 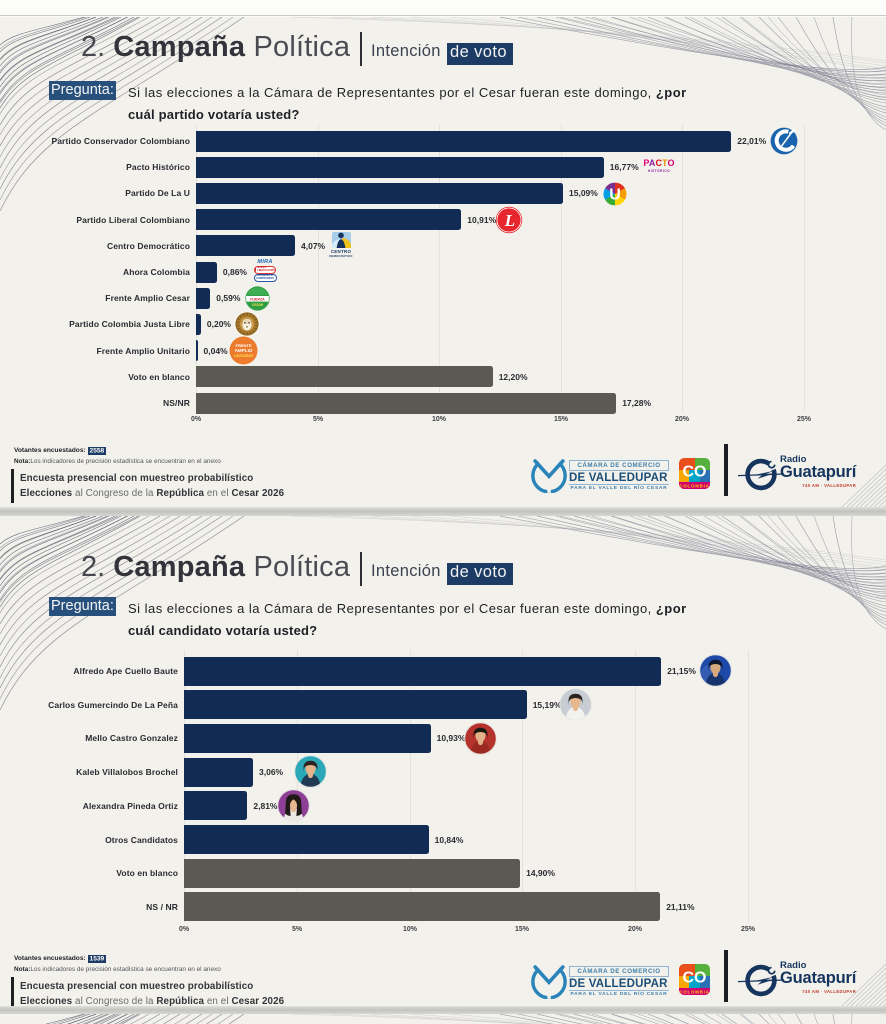 I want to click on svg-text: L, so click(x=509, y=220).